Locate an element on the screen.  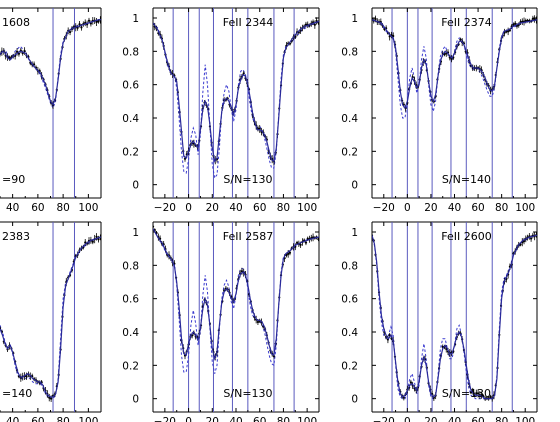
panel: 40 60 80 100 2383 =140 is located at coordinates (51, 321).